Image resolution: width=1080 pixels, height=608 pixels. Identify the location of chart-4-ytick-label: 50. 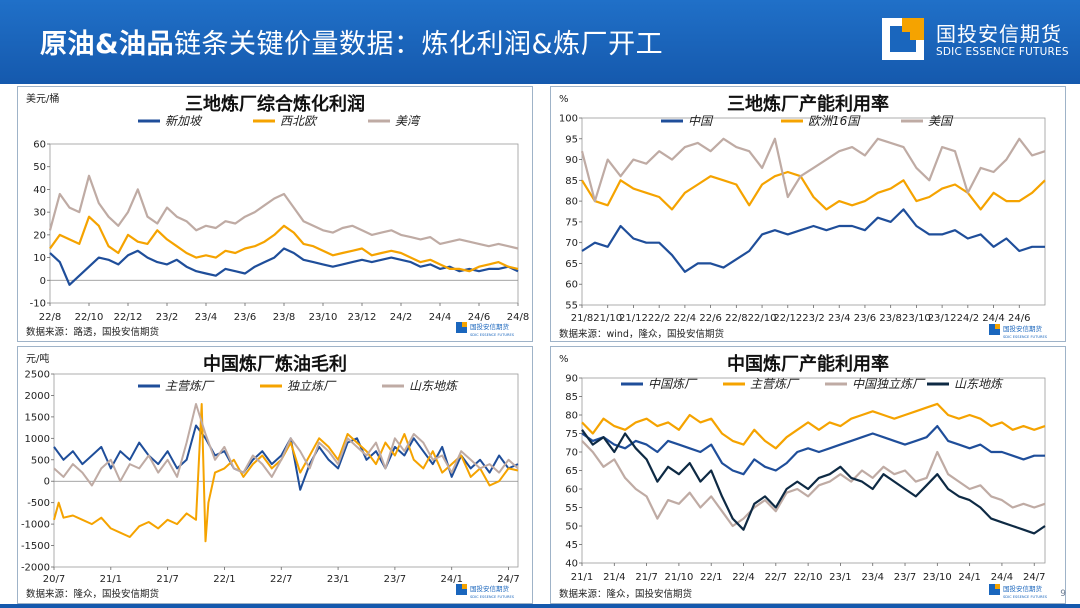
(571, 527).